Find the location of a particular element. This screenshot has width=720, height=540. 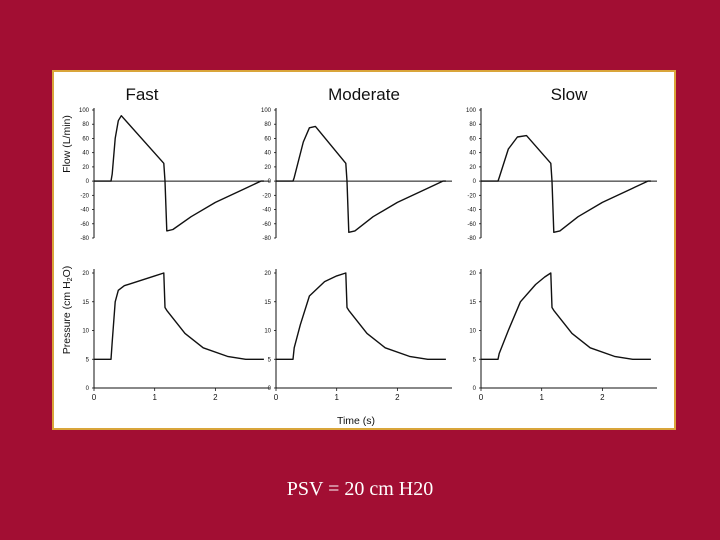

flow-plot-2: 100 80 60 40 20 0 -20 -40 -60 -80 is located at coordinates (561, 175).